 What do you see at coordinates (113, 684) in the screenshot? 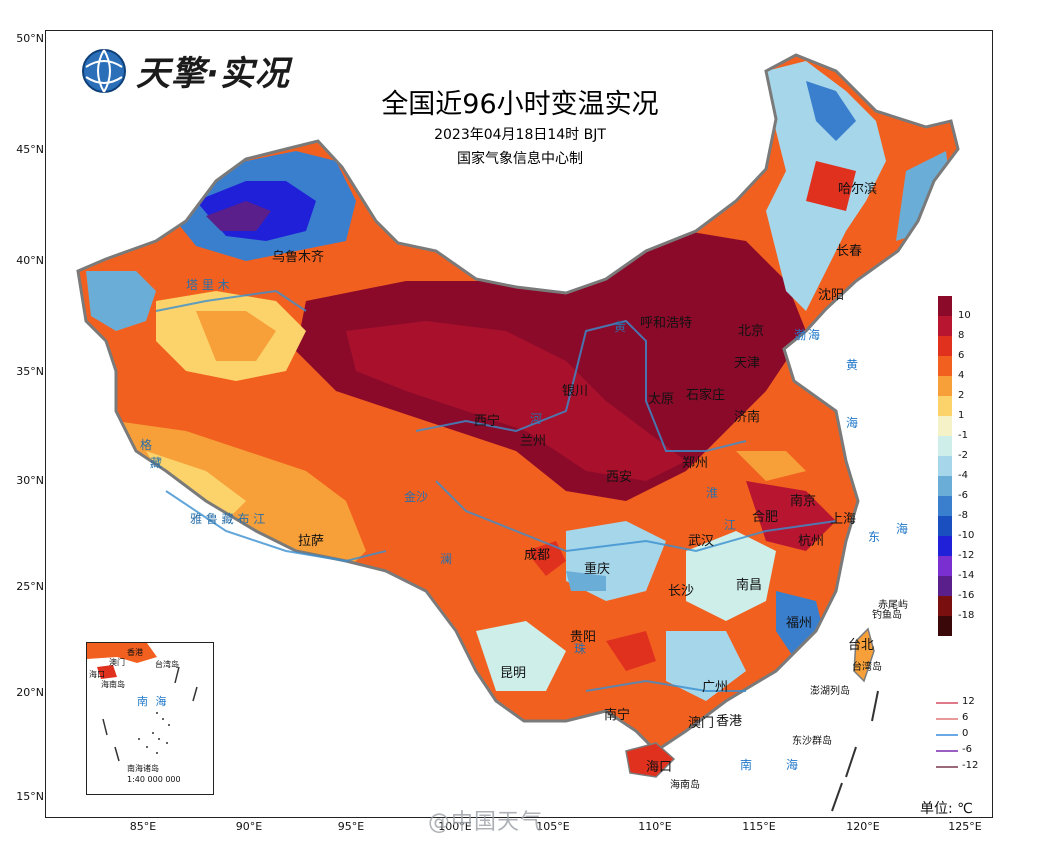
I see `inset-hainan: 海南岛` at bounding box center [113, 684].